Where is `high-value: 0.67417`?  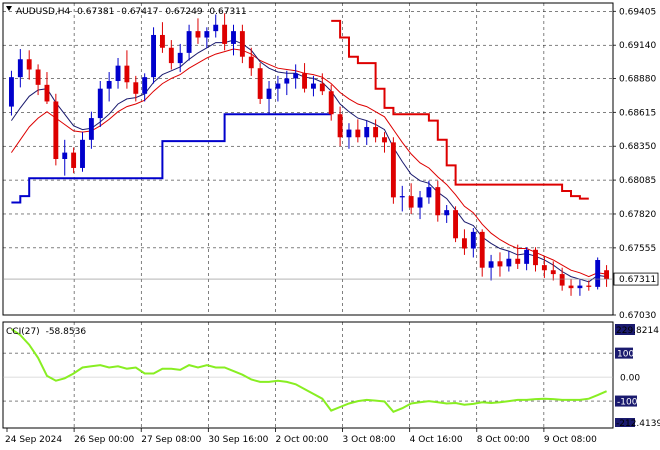
high-value: 0.67417 is located at coordinates (139, 12).